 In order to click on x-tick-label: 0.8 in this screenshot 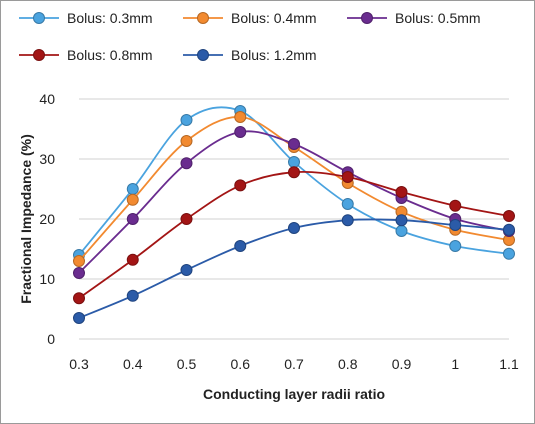, I will do `click(348, 364)`.